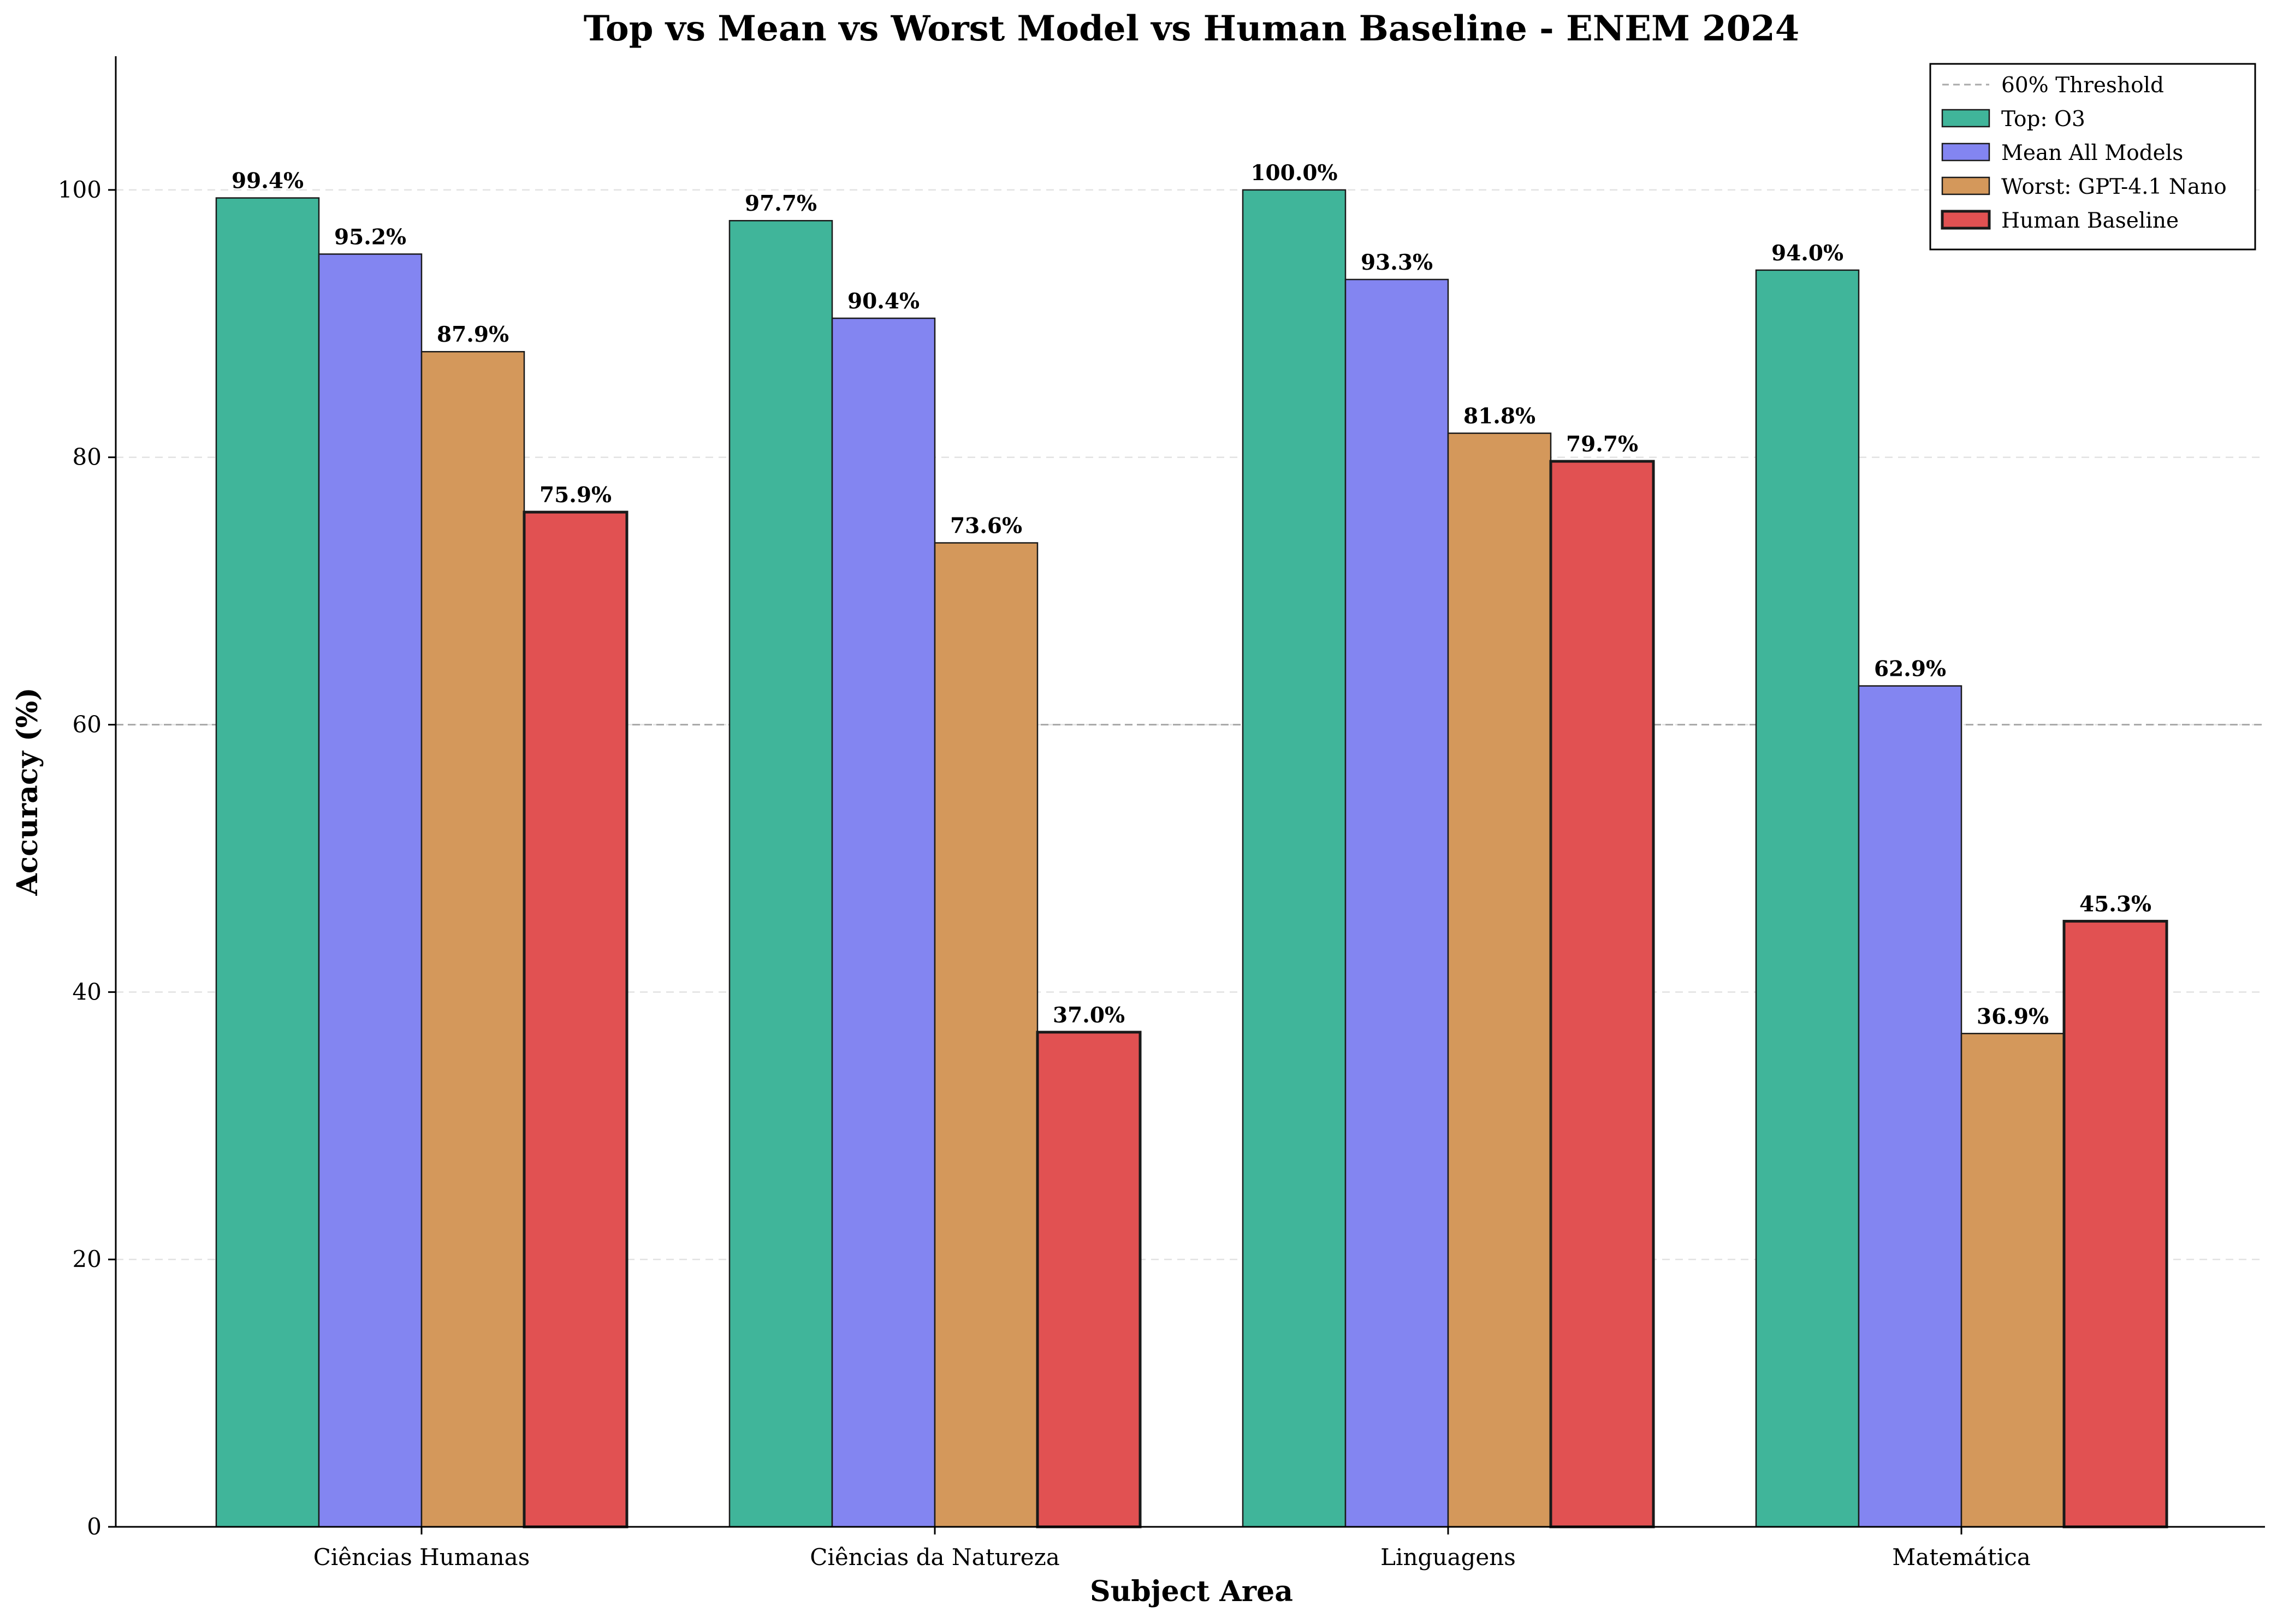  Describe the element at coordinates (87, 724) in the screenshot. I see `y-tick-label: 60` at that location.